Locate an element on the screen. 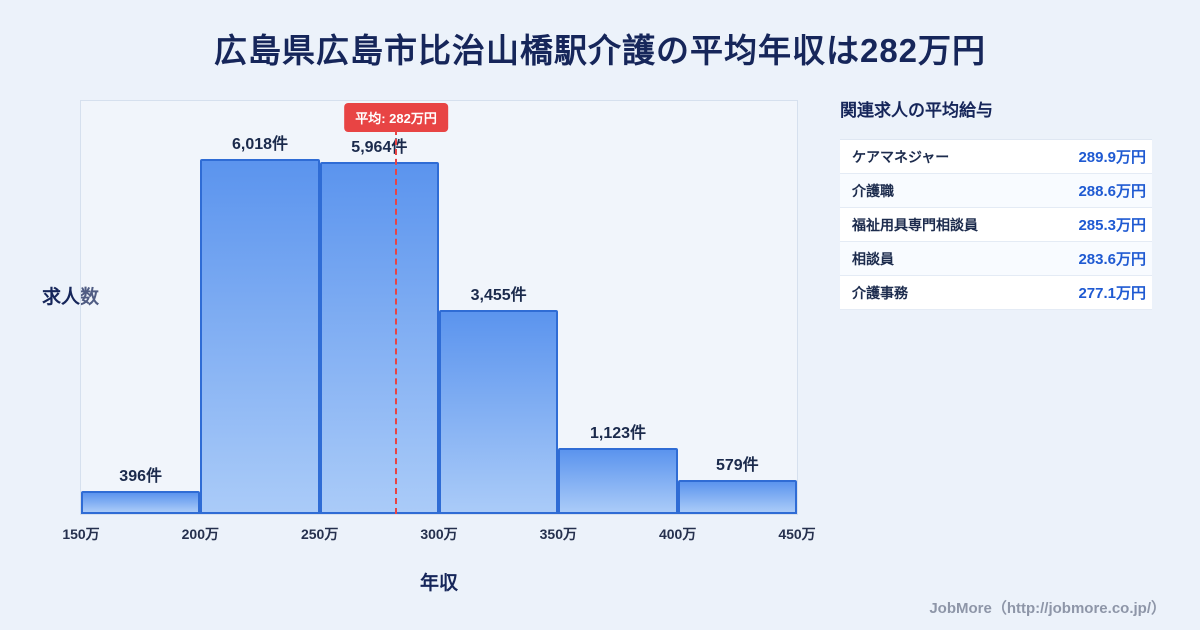 Image resolution: width=1200 pixels, height=630 pixels. salary-row-label: 相談員 is located at coordinates (873, 258).